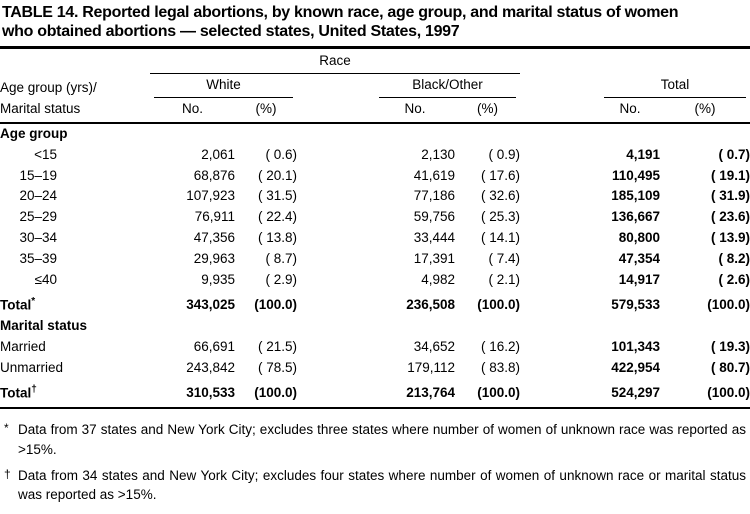 This screenshot has height=514, width=750. Describe the element at coordinates (730, 238) in the screenshot. I see `total-pct: ( 13.9)` at that location.